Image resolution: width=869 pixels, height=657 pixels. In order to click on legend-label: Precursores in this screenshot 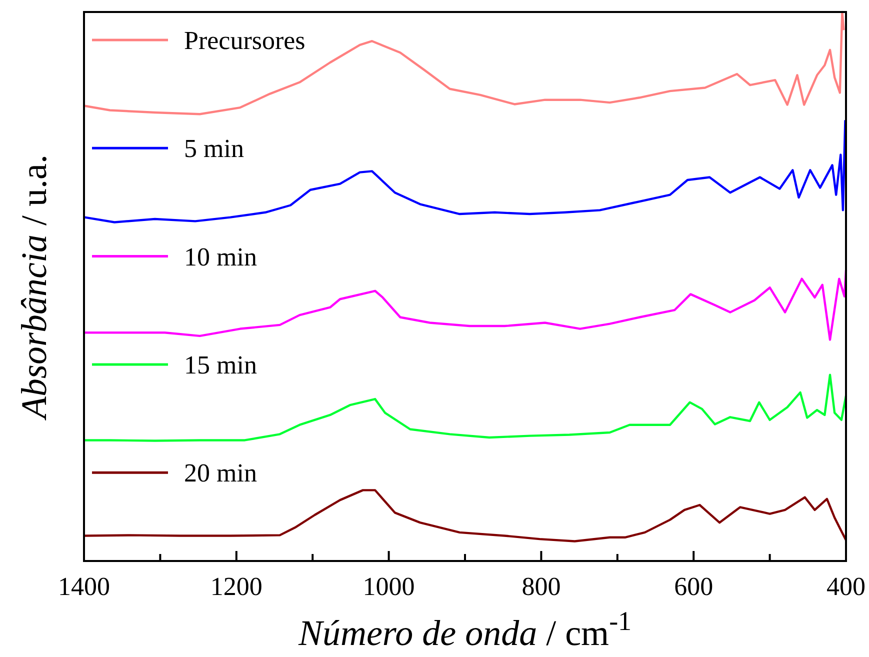, I will do `click(245, 40)`.